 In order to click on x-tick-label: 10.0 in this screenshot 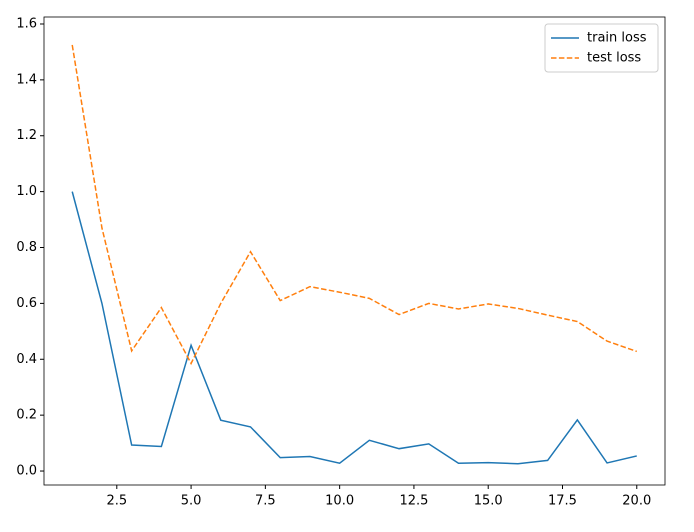, I will do `click(339, 501)`.